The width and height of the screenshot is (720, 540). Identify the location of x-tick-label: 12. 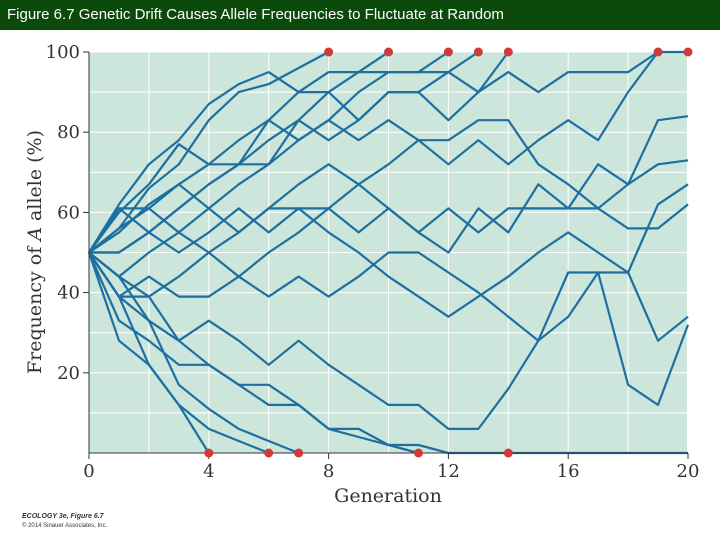
(448, 471).